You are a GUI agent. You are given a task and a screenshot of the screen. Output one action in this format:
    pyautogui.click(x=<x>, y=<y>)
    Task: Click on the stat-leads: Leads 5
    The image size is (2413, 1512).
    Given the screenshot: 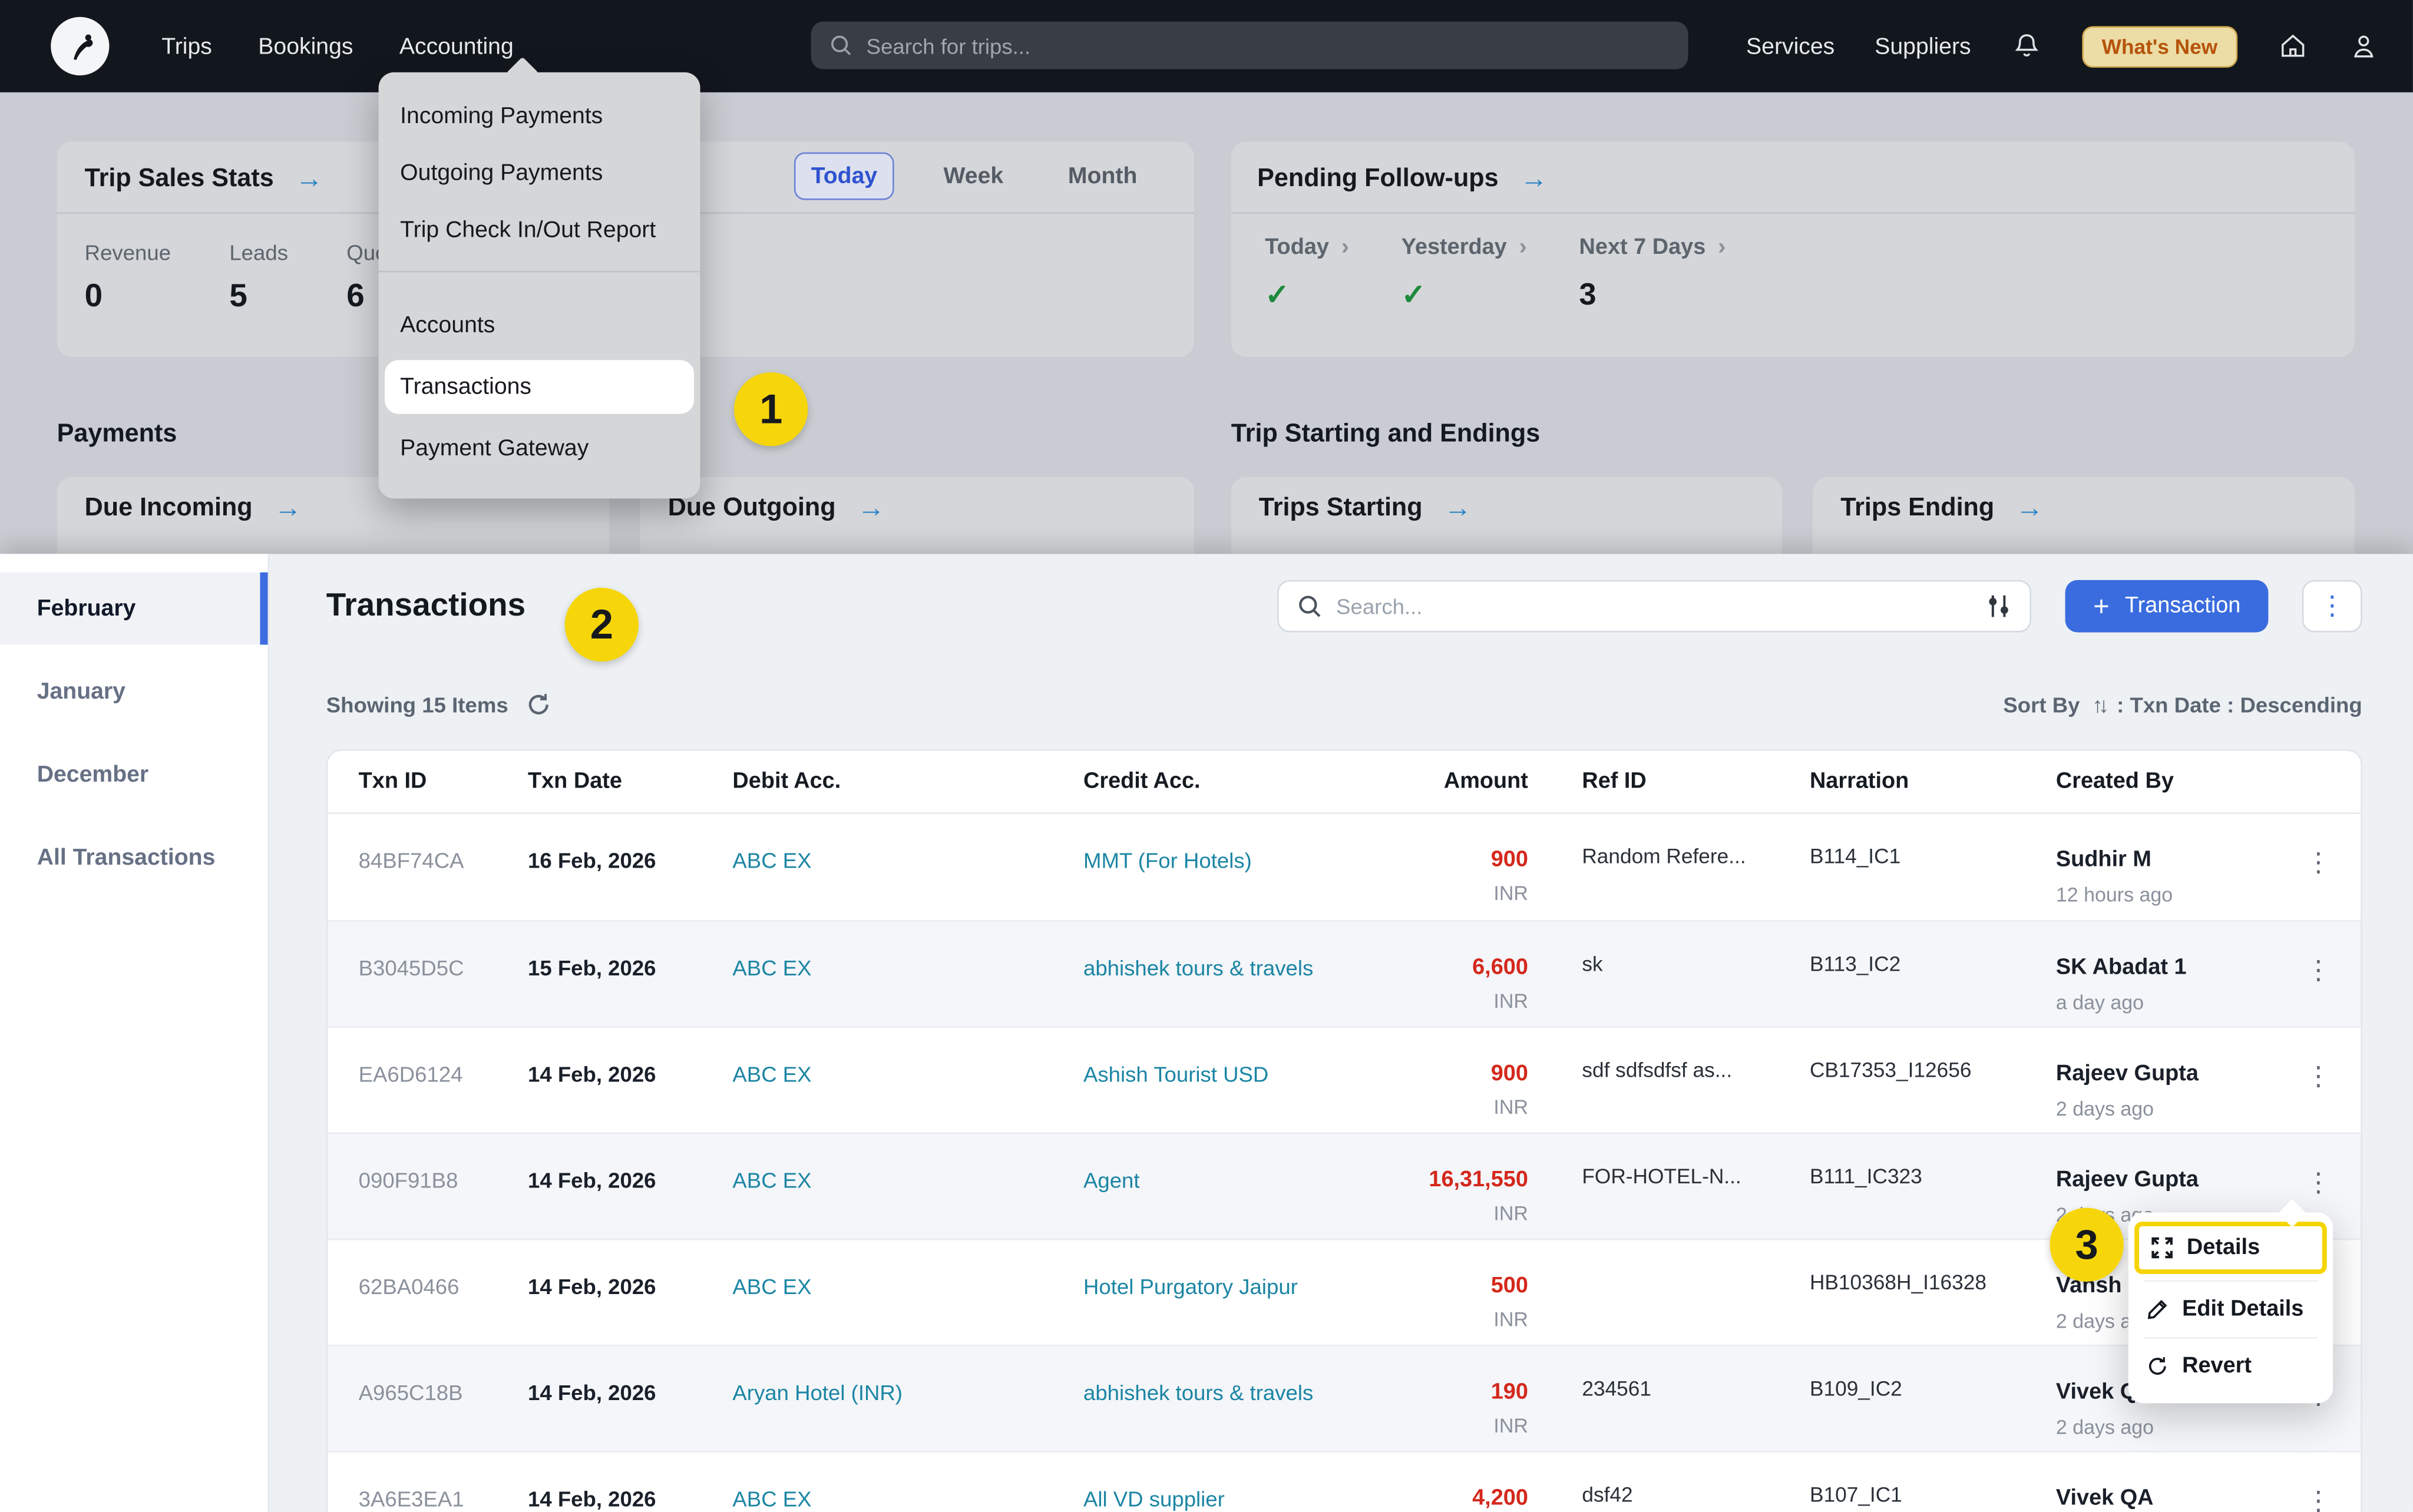 What is the action you would take?
    pyautogui.click(x=259, y=277)
    